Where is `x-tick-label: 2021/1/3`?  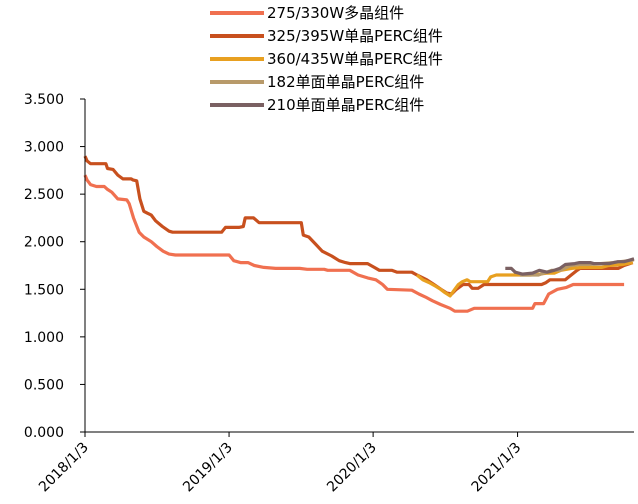
x-tick-label: 2021/1/3 is located at coordinates (497, 468).